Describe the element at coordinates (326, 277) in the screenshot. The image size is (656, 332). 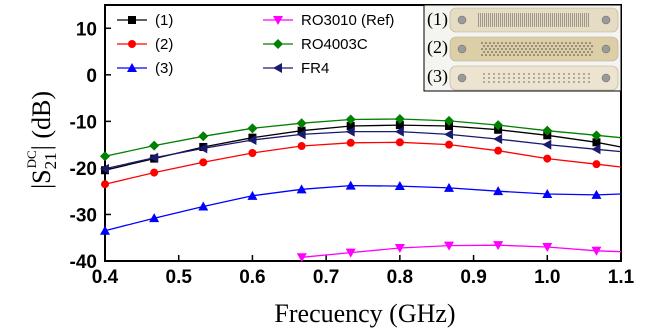
I see `x-tick-label: 0.7` at that location.